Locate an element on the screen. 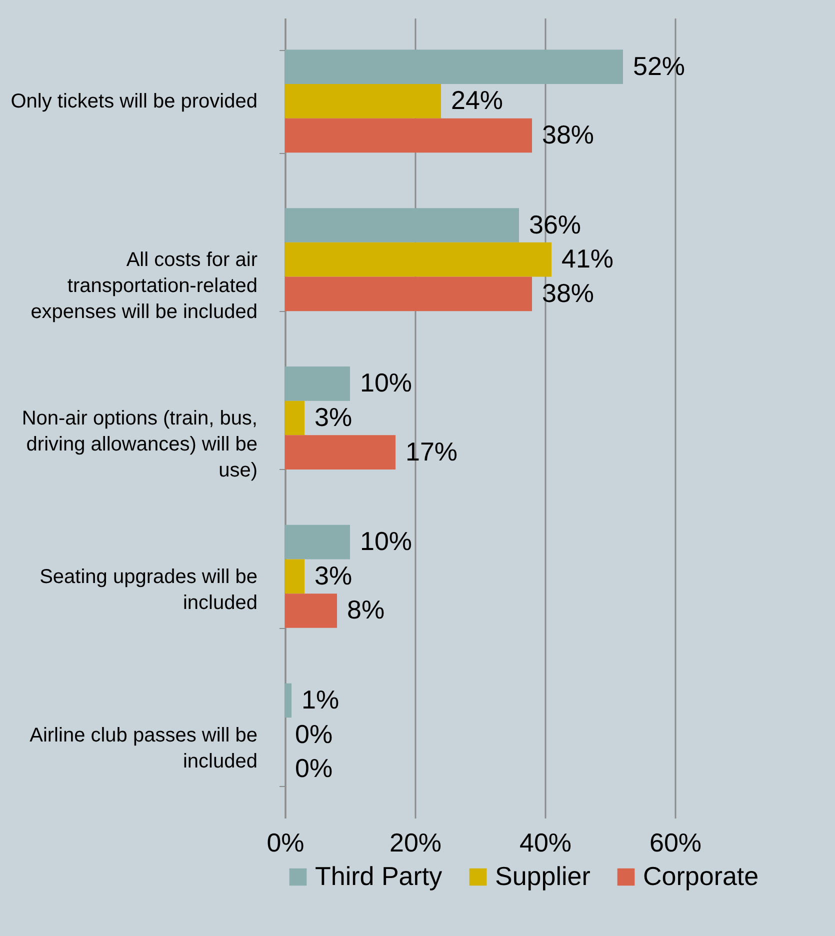 The width and height of the screenshot is (835, 936). data-label: 41% is located at coordinates (588, 259).